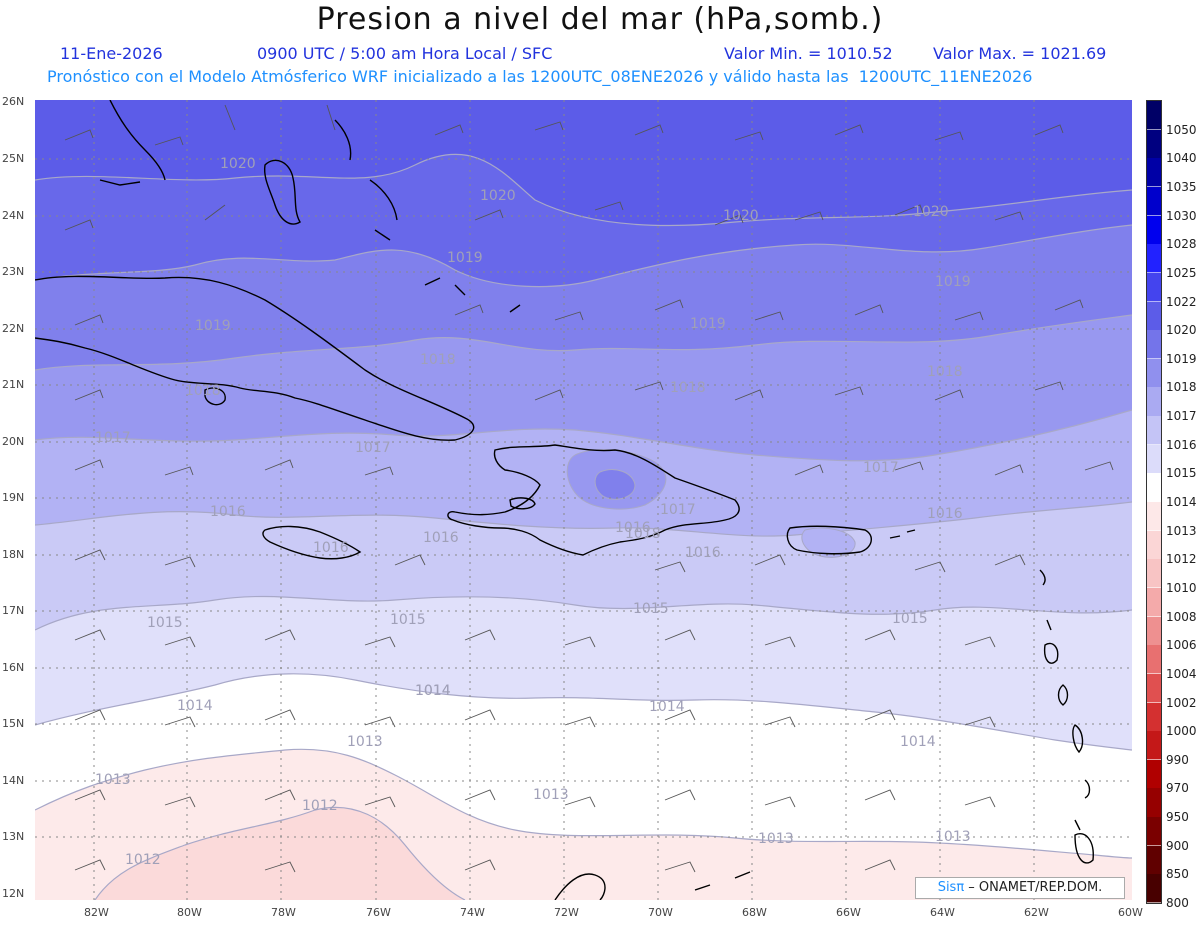 The width and height of the screenshot is (1200, 927). Describe the element at coordinates (1181, 186) in the screenshot. I see `legend-label: 1035` at that location.